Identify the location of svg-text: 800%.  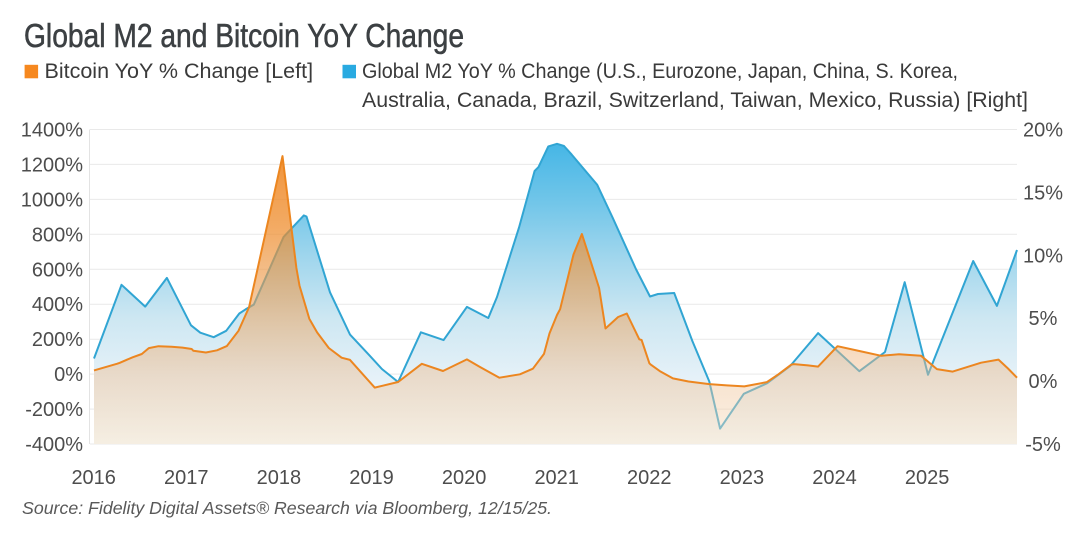
(57, 235).